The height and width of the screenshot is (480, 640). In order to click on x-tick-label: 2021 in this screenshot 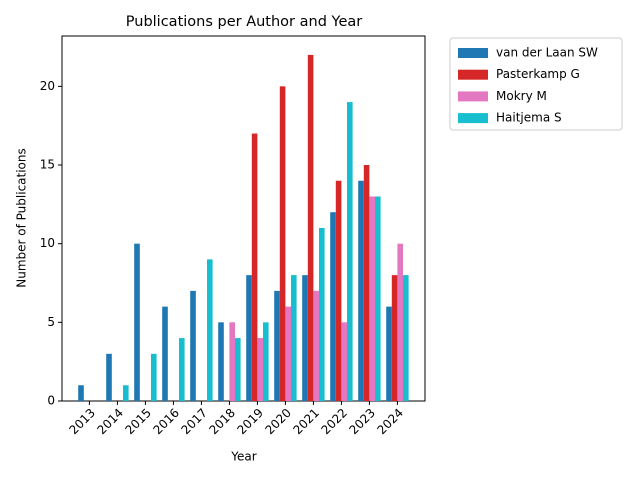, I will do `click(305, 421)`.